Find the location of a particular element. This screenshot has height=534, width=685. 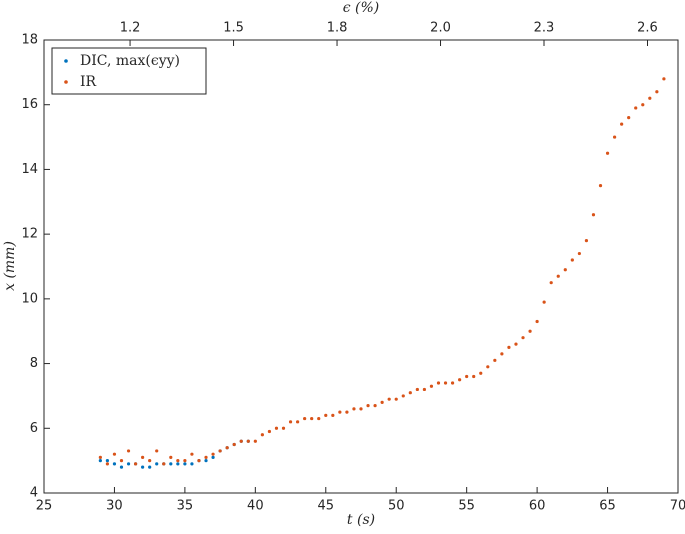

x-tick-label: 70 is located at coordinates (677, 506).